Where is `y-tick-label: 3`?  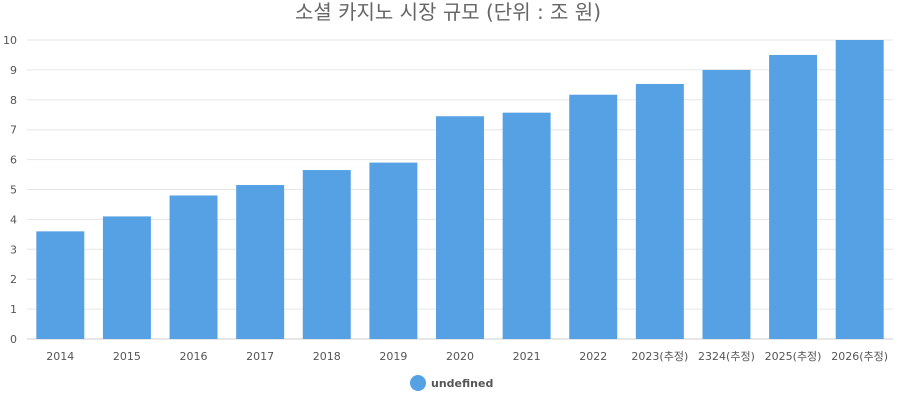
y-tick-label: 3 is located at coordinates (13, 249).